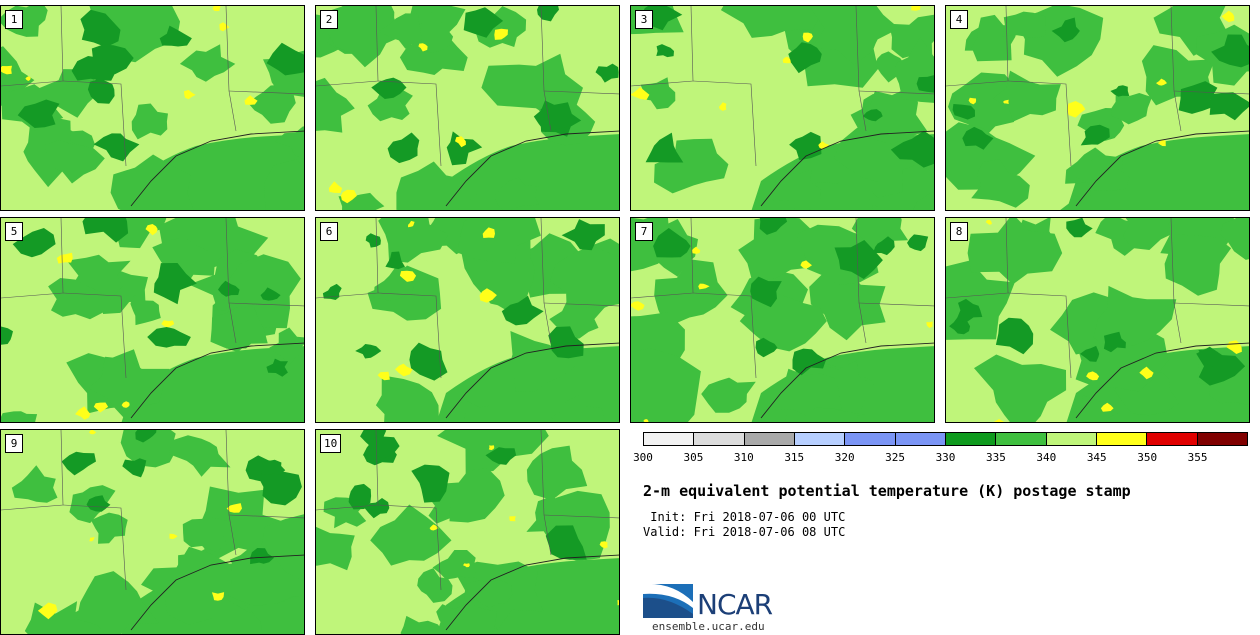 The width and height of the screenshot is (1260, 635). What do you see at coordinates (1197, 457) in the screenshot?
I see `colorbar-tick-label: 355` at bounding box center [1197, 457].